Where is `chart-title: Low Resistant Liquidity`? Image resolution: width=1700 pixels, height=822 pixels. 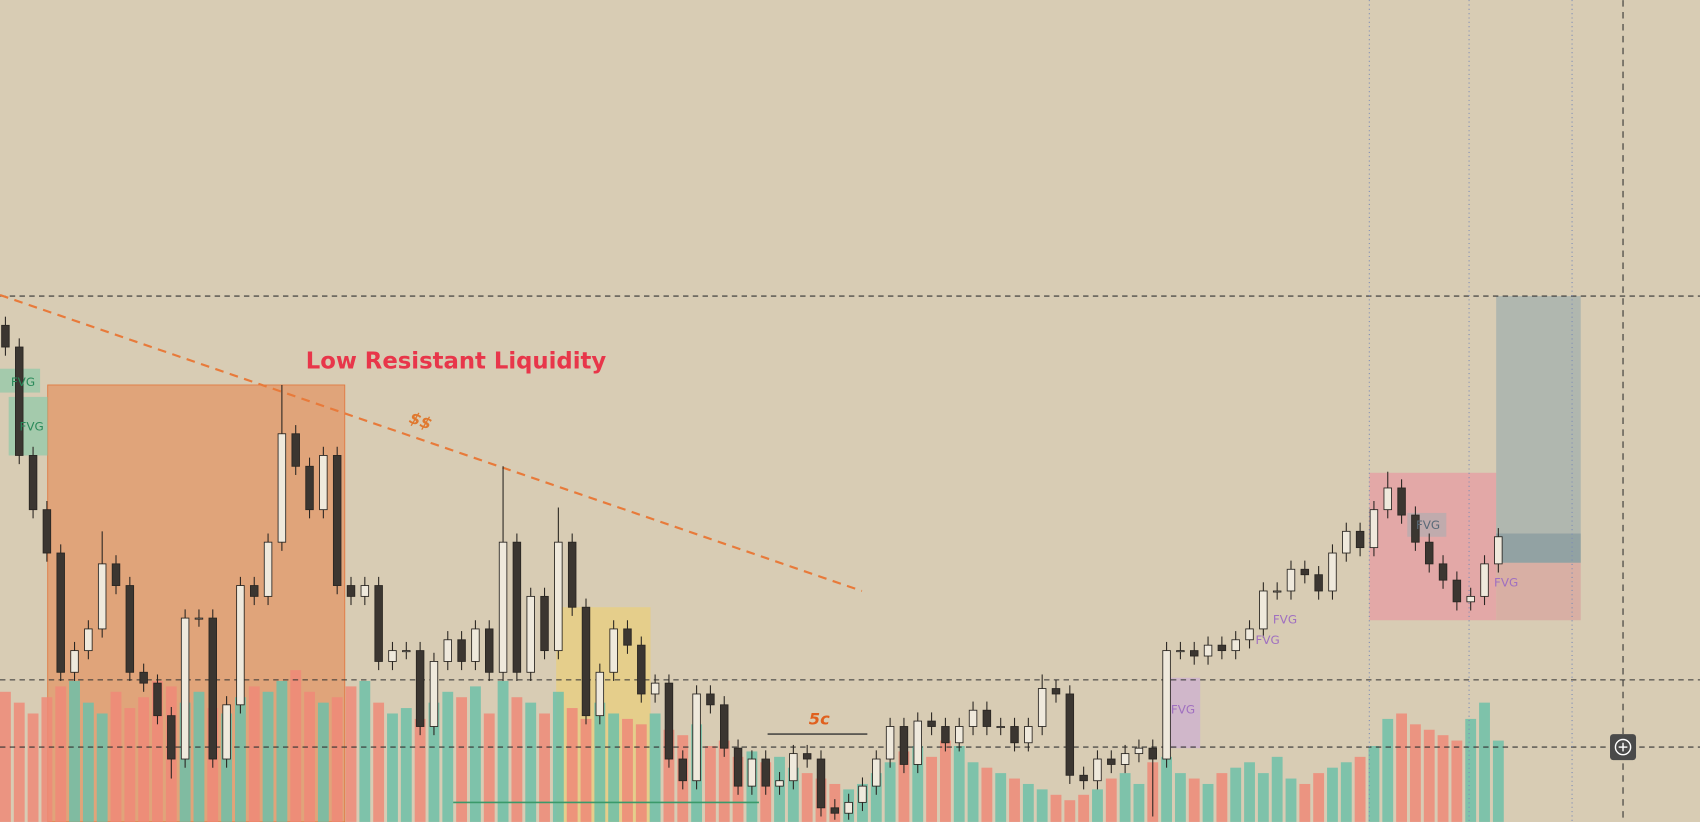 chart-title: Low Resistant Liquidity is located at coordinates (456, 362).